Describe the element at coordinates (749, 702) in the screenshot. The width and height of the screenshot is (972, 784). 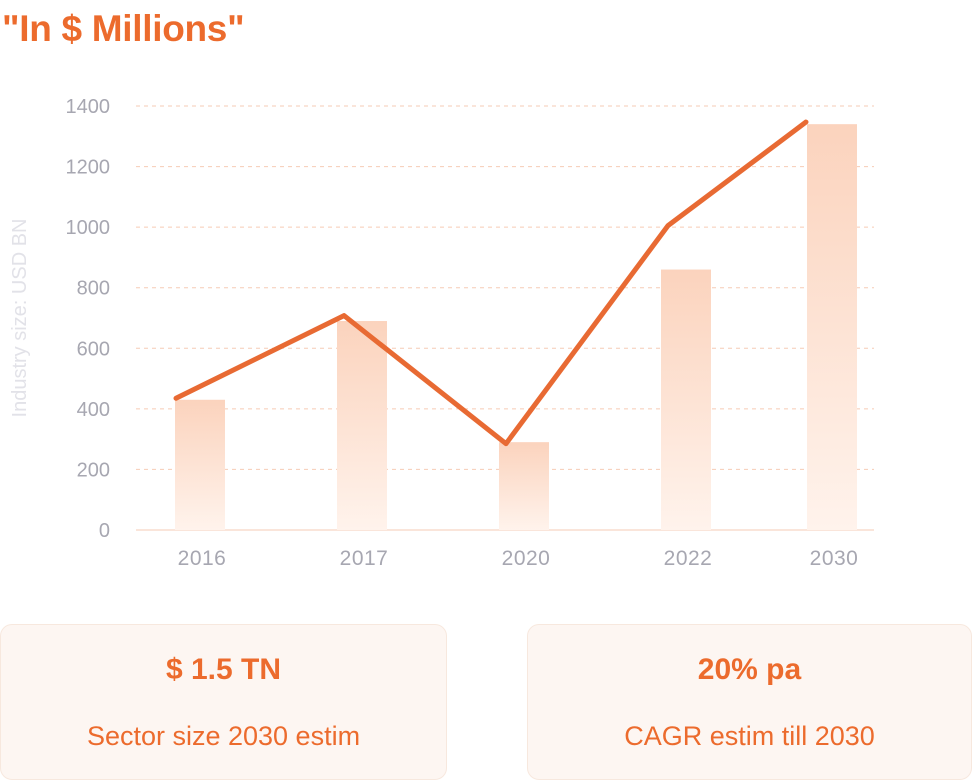
I see `stat-card-cagr: 20% pa CAGR estim till 2030` at that location.